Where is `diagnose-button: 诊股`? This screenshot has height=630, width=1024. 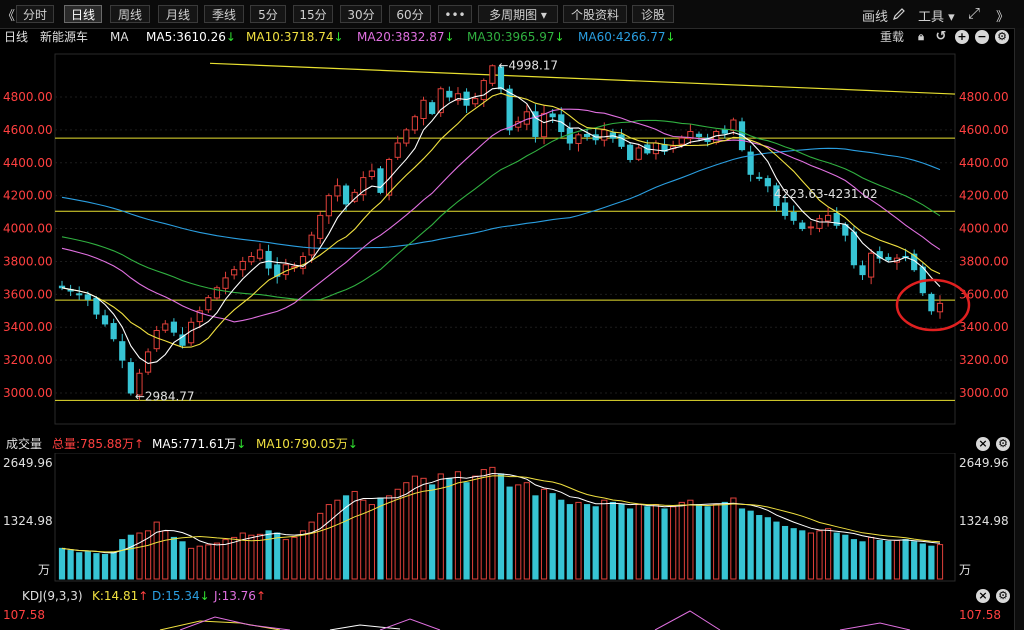 diagnose-button: 诊股 is located at coordinates (653, 14).